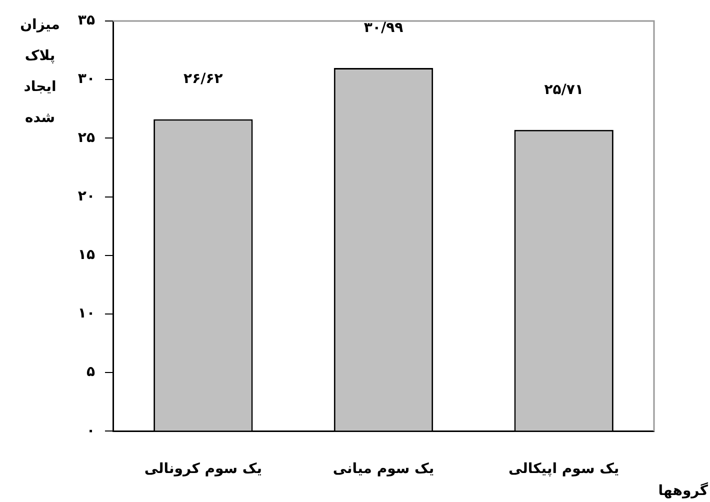 This screenshot has height=502, width=710. What do you see at coordinates (683, 490) in the screenshot?
I see `x-axis-title: گروهها` at bounding box center [683, 490].